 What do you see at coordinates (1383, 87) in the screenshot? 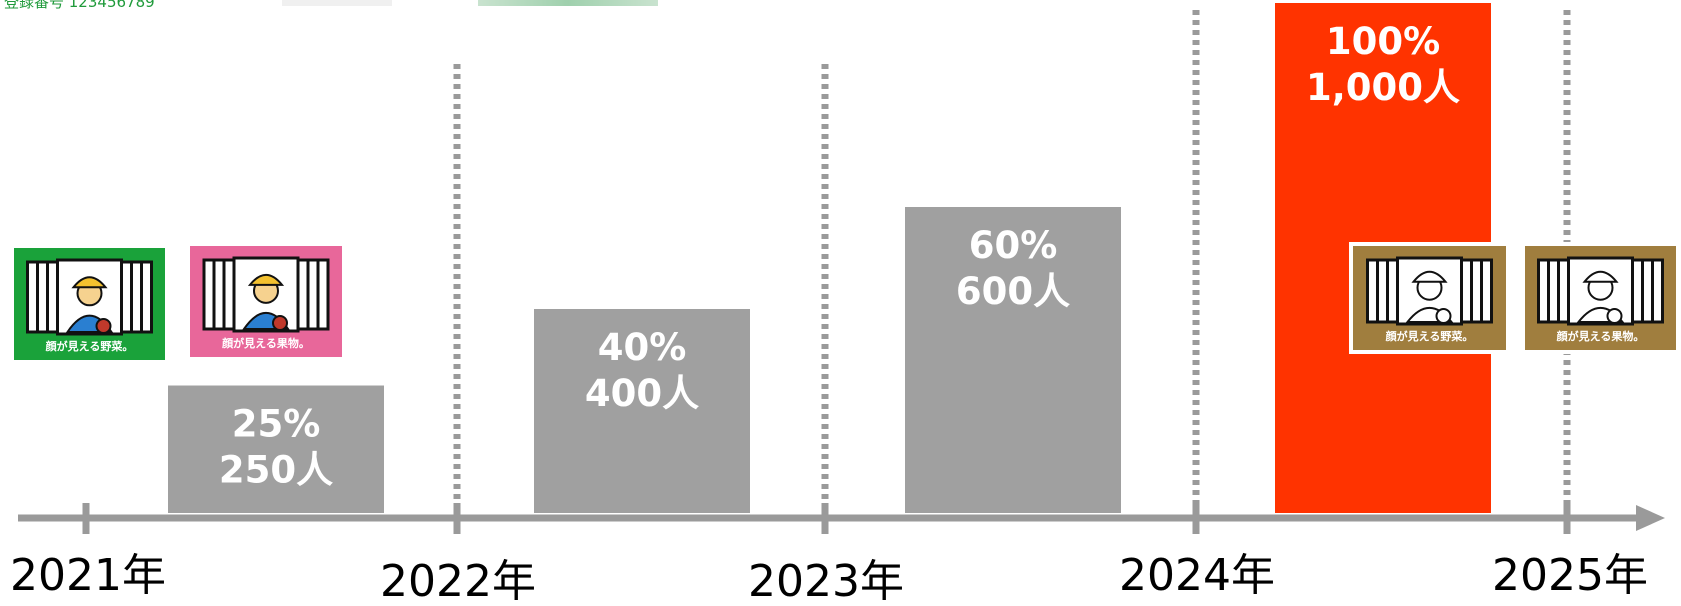
I see `bar-count-label: 1,000人` at bounding box center [1383, 87].